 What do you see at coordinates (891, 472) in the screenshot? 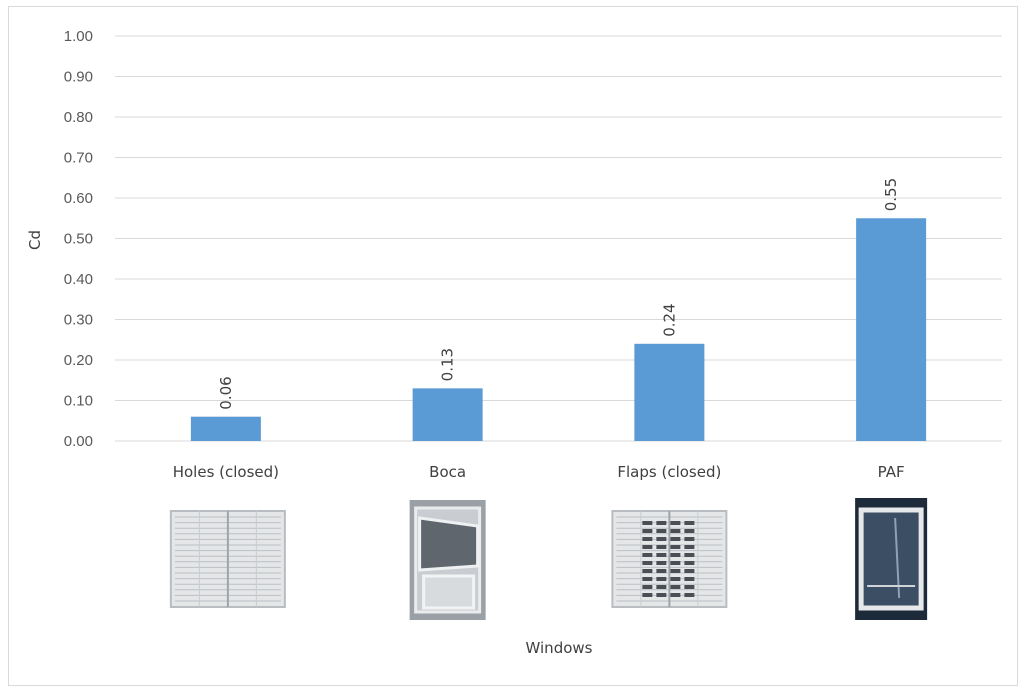
I see `category-label: PAF` at bounding box center [891, 472].